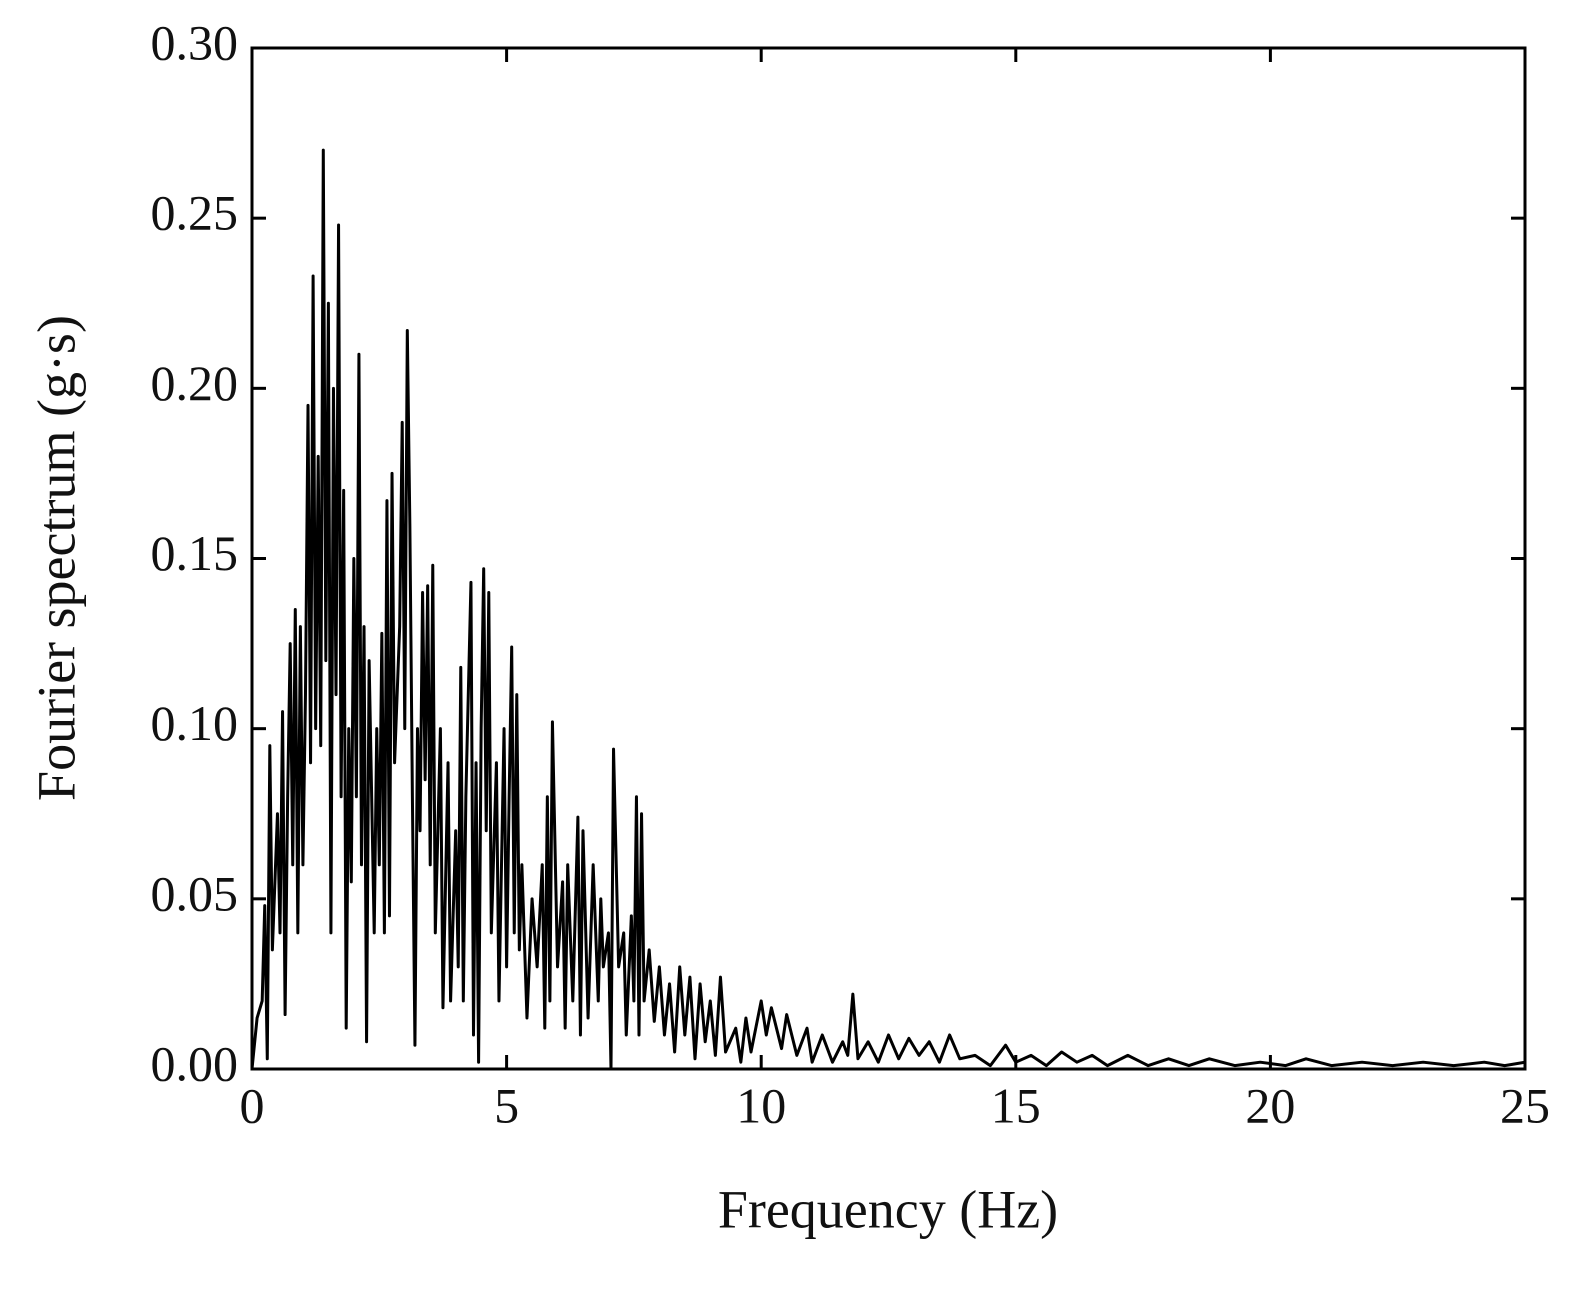  Describe the element at coordinates (252, 1105) in the screenshot. I see `x-tick-label: 0` at that location.